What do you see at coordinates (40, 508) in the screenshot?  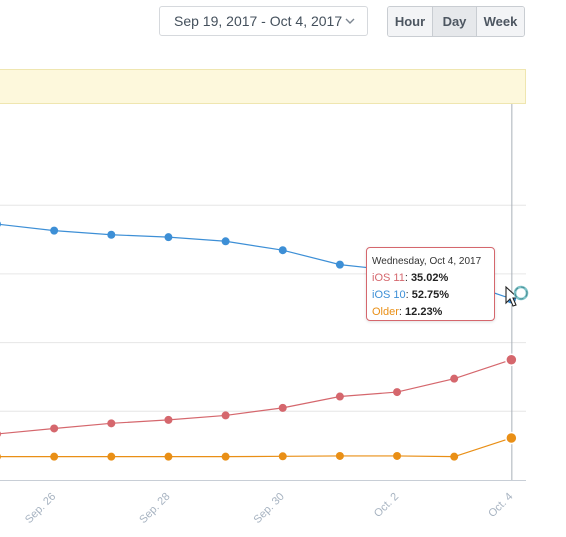 I see `x-tick-label: Sep. 26` at bounding box center [40, 508].